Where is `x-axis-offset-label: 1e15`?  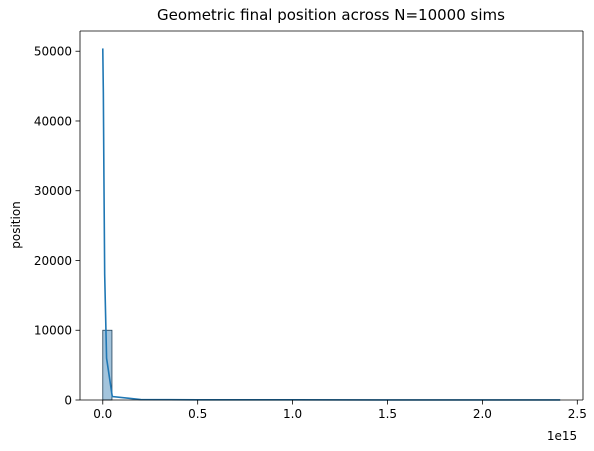 x-axis-offset-label: 1e15 is located at coordinates (562, 436).